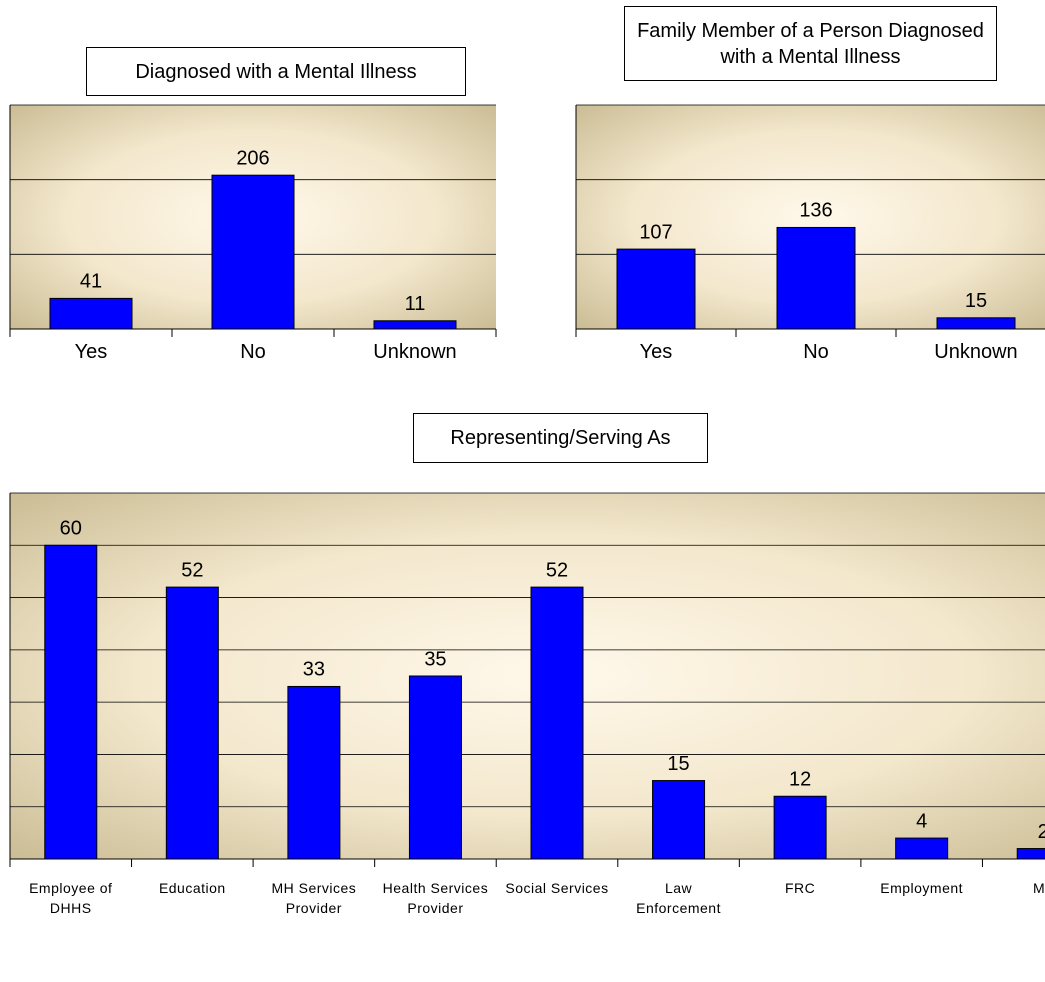  What do you see at coordinates (276, 71) in the screenshot?
I see `chart-title: Diagnosed with a Mental Illness` at bounding box center [276, 71].